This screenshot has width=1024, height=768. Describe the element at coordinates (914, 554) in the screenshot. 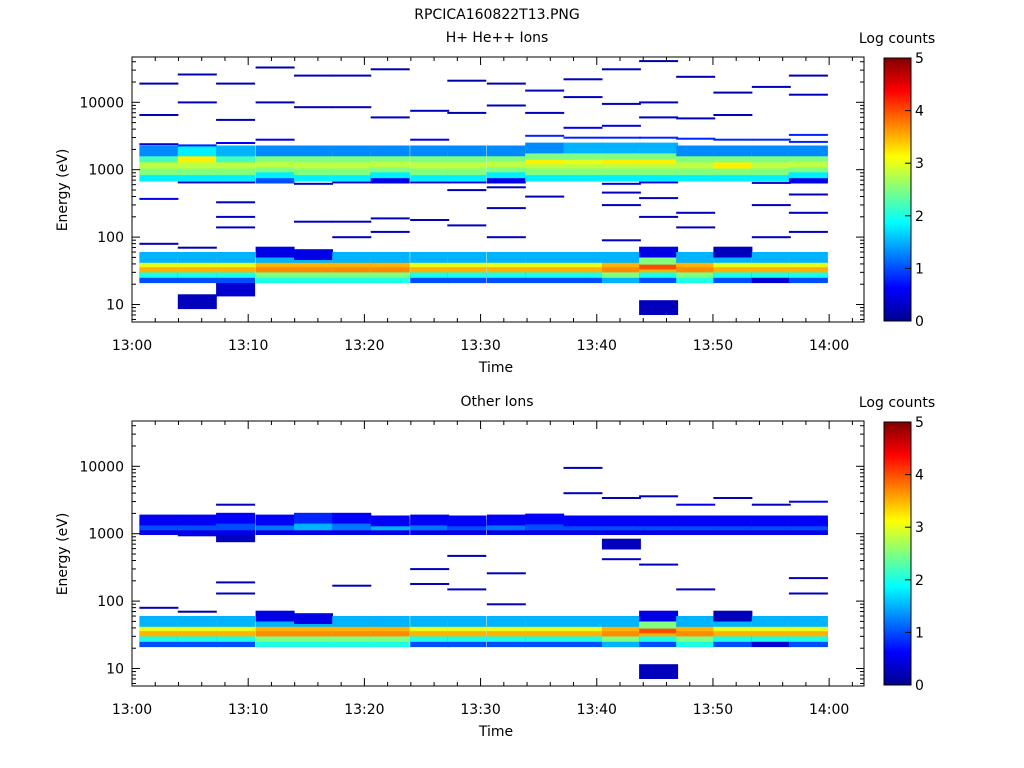

I see `colorbar-ticks: 0 1 2 3 4 5` at that location.